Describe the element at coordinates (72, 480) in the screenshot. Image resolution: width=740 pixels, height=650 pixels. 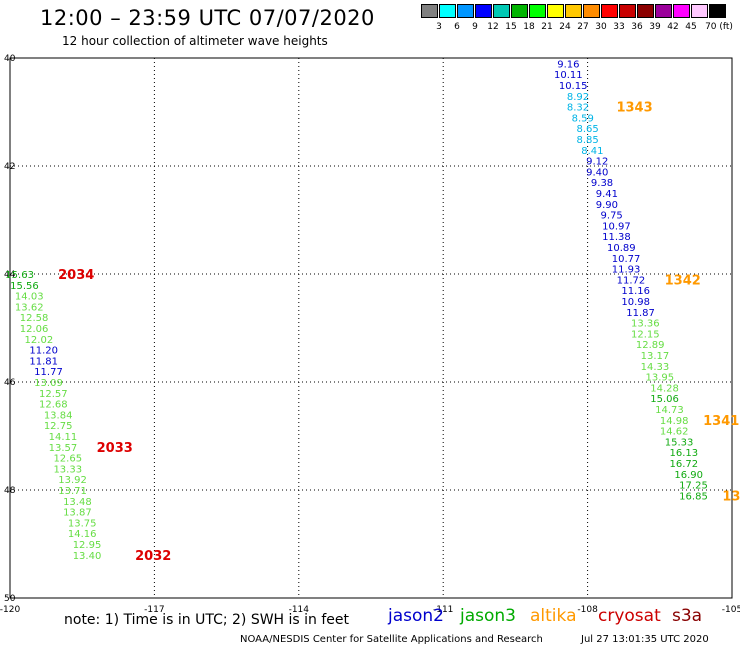
I see `jason3-swh-label: 13.92` at that location.